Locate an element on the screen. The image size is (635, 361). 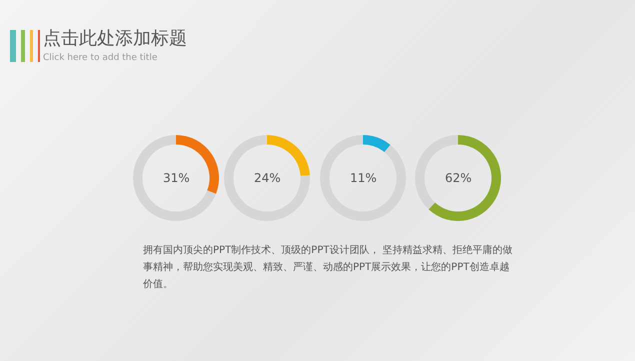
text: Click here to add the title is located at coordinates (100, 58).